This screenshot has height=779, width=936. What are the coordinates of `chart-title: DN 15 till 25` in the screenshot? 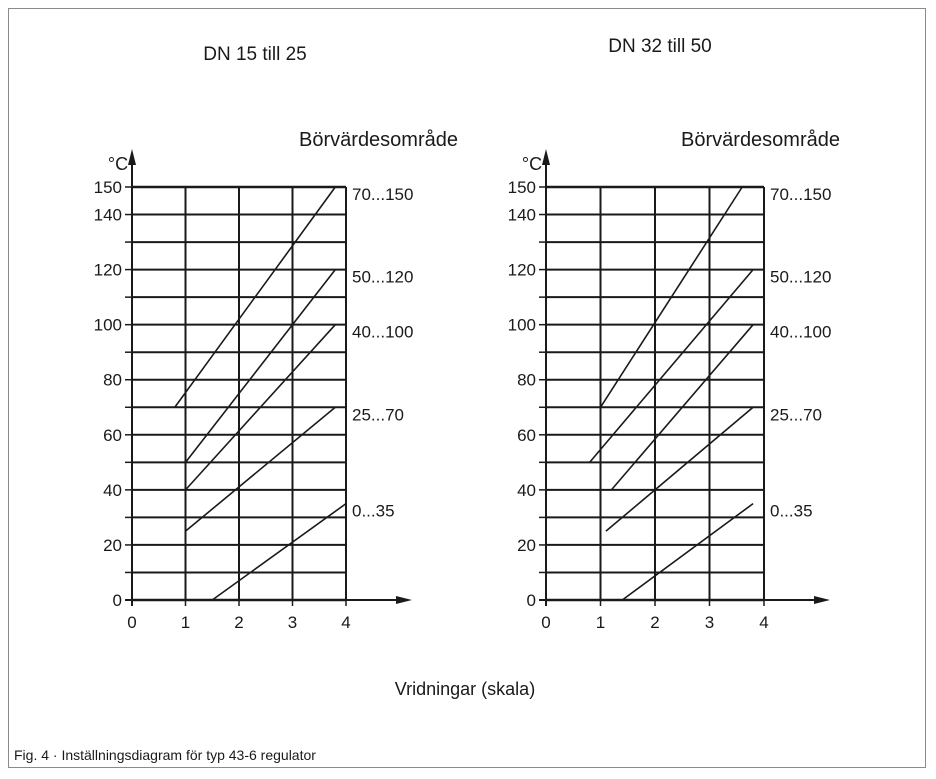 It's located at (255, 54).